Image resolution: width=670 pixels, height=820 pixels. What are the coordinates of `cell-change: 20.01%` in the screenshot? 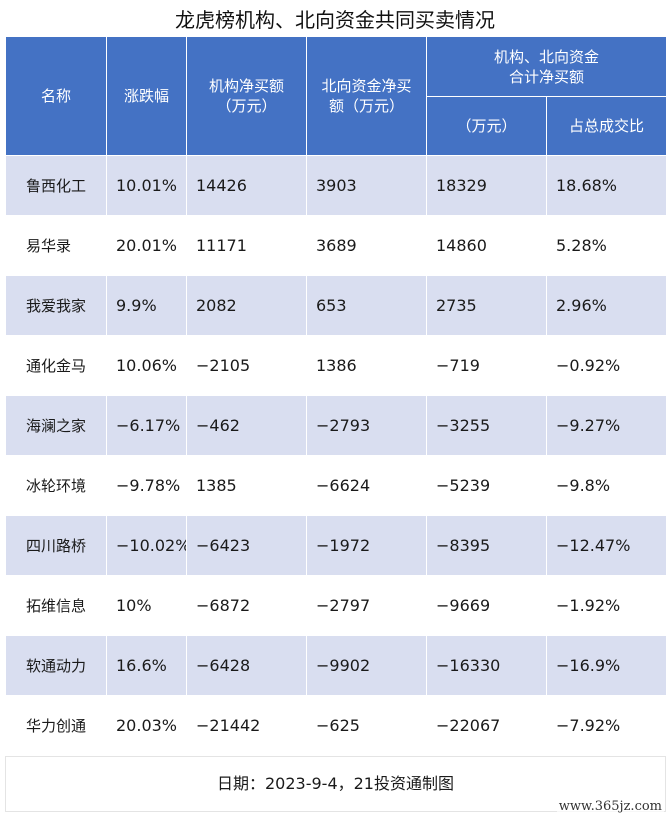 It's located at (146, 245).